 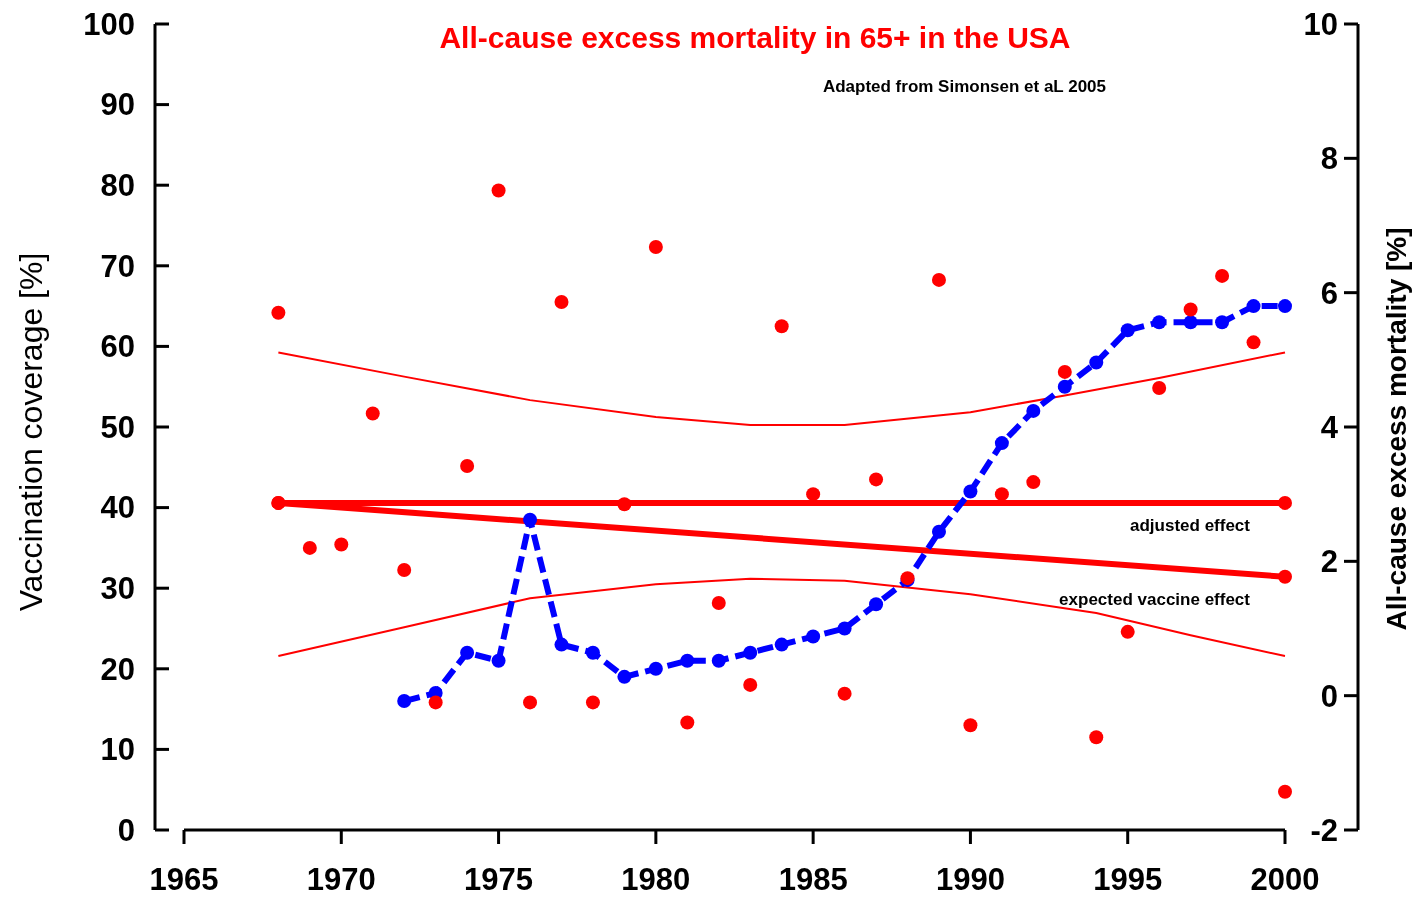 I want to click on x-tick-label: 1965, so click(x=184, y=879).